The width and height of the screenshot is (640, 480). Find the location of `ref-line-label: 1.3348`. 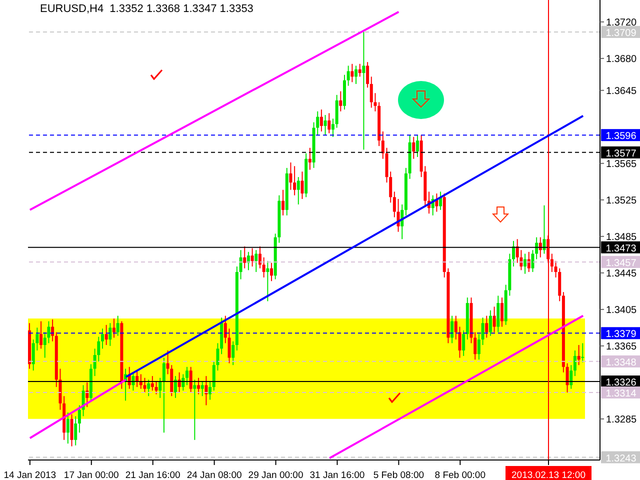

ref-line-label: 1.3348 is located at coordinates (621, 362).